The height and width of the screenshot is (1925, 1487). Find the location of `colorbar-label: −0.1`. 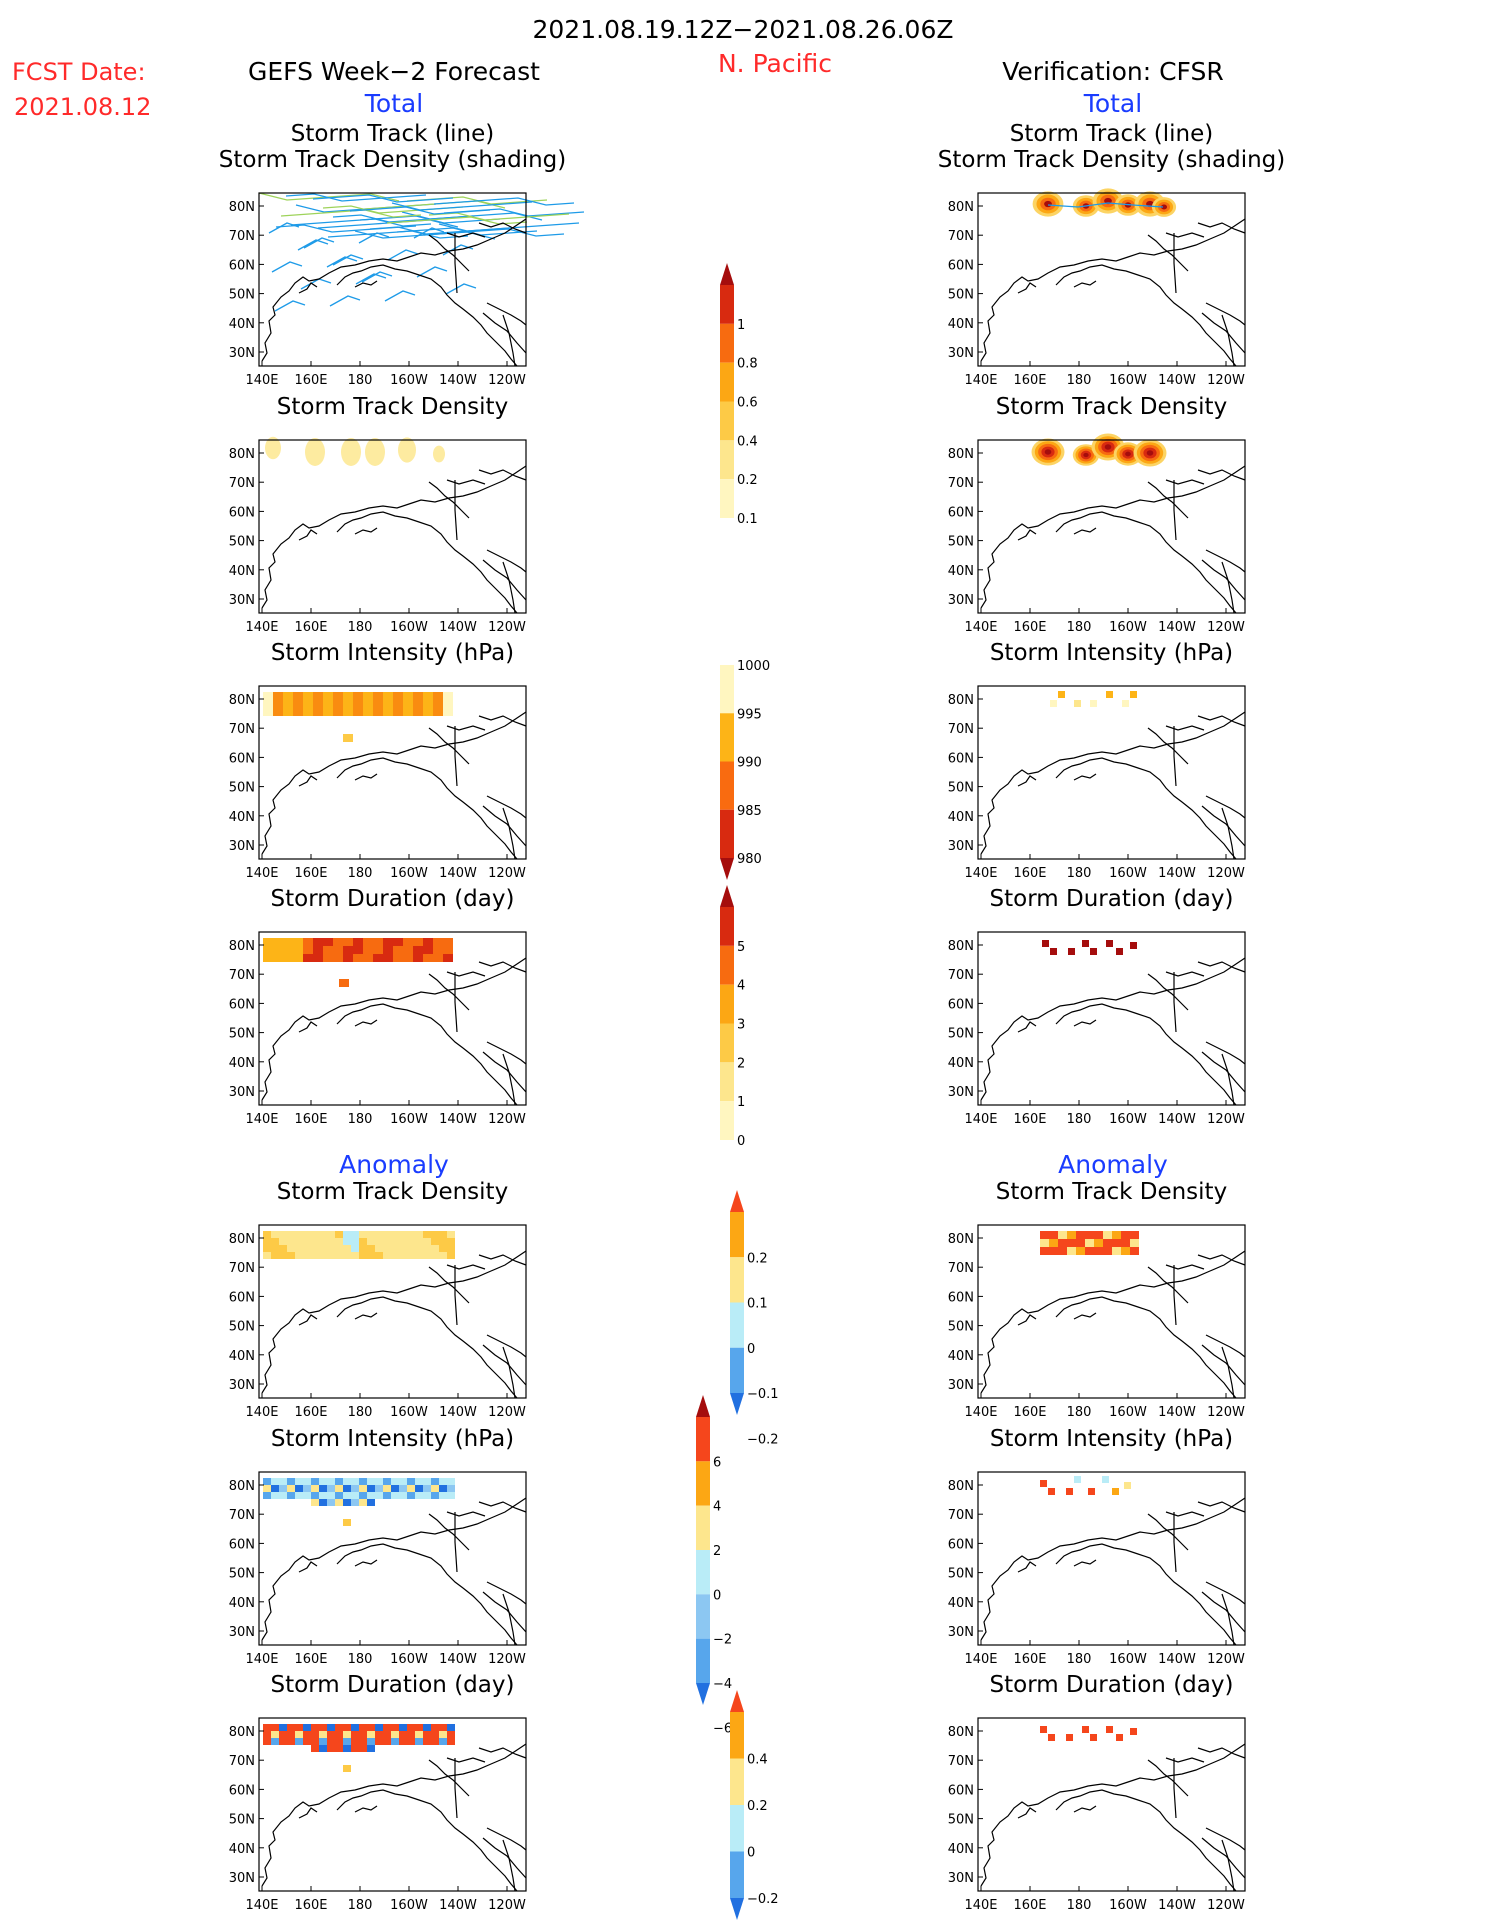

colorbar-label: −0.1 is located at coordinates (763, 1394).